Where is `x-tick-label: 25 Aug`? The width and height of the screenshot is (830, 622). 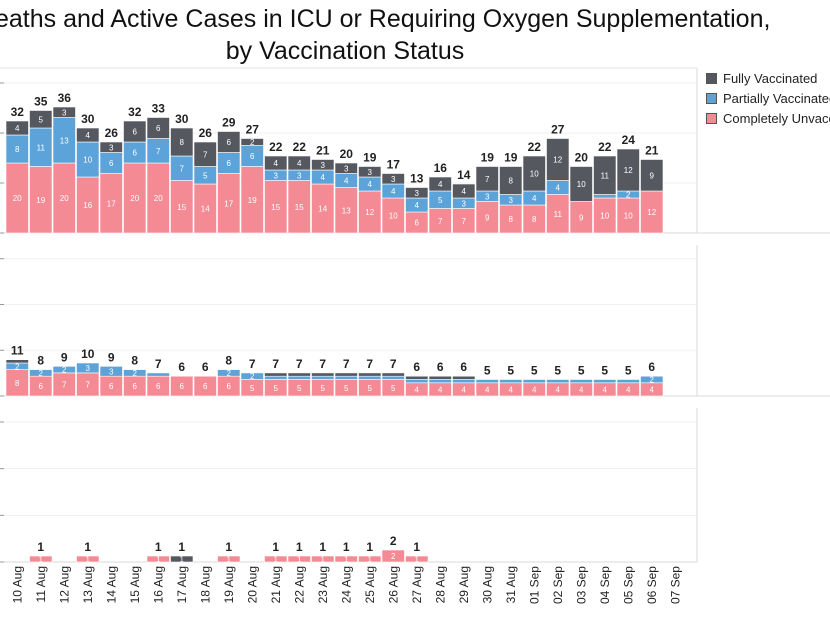 x-tick-label: 25 Aug is located at coordinates (370, 584).